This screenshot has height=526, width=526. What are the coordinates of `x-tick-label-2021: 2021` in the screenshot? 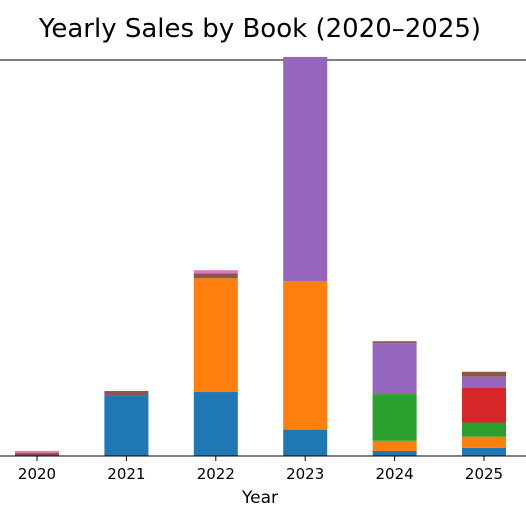 It's located at (126, 474).